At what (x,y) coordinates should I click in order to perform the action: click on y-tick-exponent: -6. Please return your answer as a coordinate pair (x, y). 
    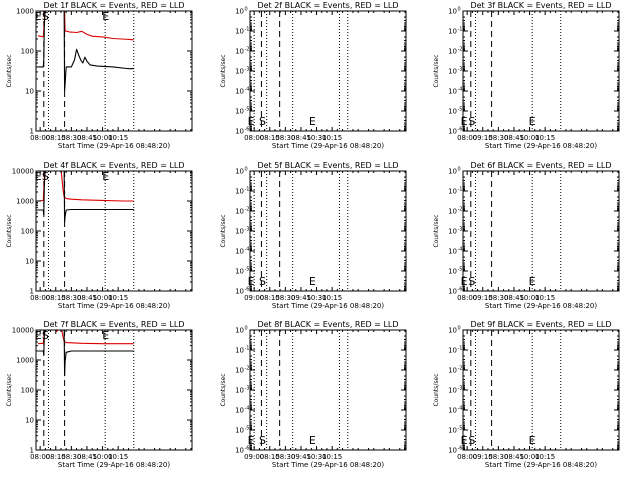
    Looking at the image, I should click on (247, 290).